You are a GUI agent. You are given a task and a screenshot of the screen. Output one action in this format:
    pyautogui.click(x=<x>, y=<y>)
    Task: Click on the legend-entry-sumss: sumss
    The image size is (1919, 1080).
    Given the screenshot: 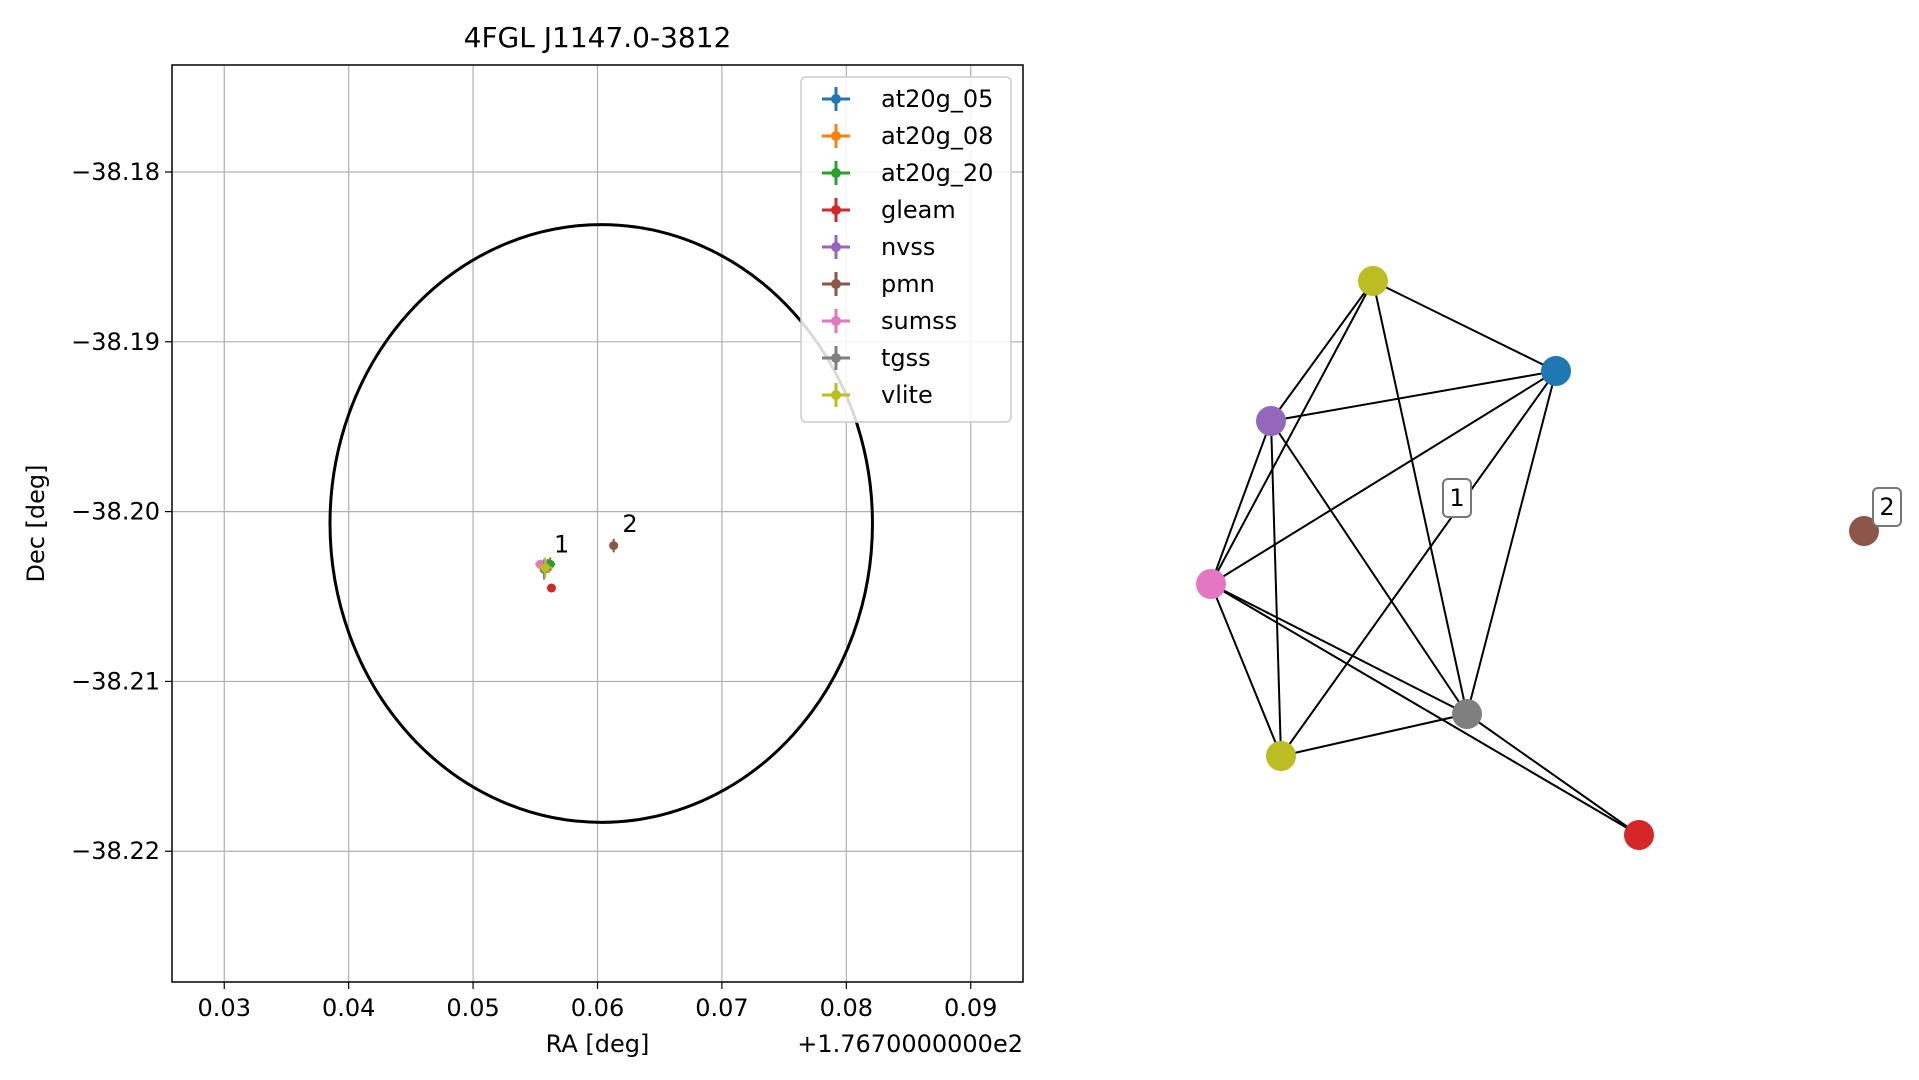 What is the action you would take?
    pyautogui.click(x=889, y=321)
    